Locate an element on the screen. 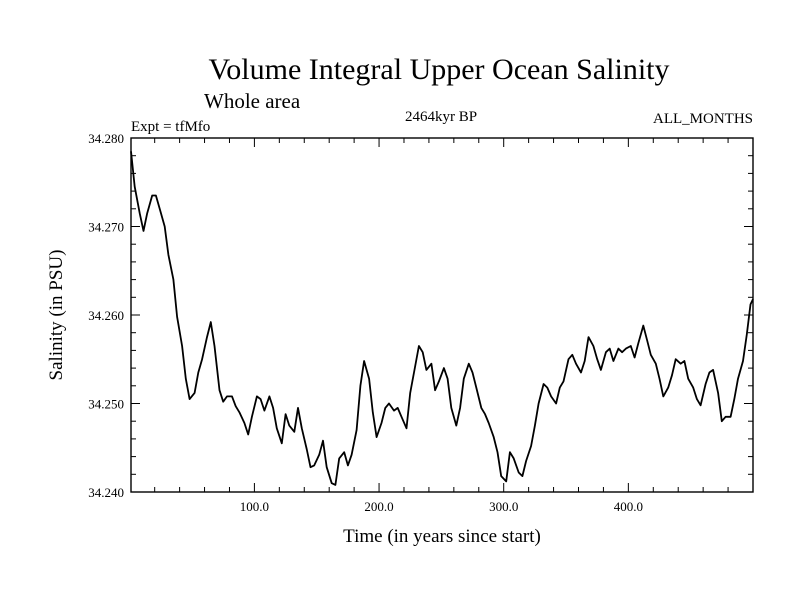  x-axis-label: Time (in years since start) is located at coordinates (442, 536).